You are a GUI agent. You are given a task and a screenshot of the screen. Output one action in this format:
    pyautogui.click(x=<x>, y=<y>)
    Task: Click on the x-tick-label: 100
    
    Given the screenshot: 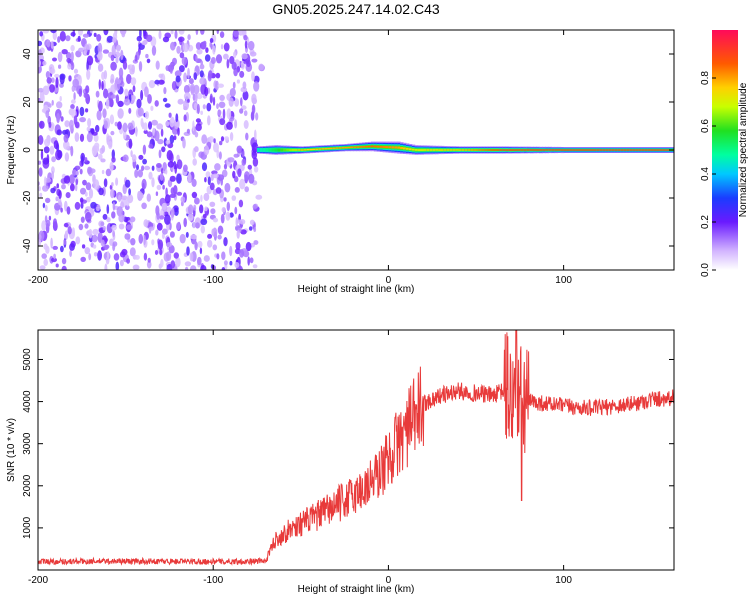 What is the action you would take?
    pyautogui.click(x=563, y=580)
    